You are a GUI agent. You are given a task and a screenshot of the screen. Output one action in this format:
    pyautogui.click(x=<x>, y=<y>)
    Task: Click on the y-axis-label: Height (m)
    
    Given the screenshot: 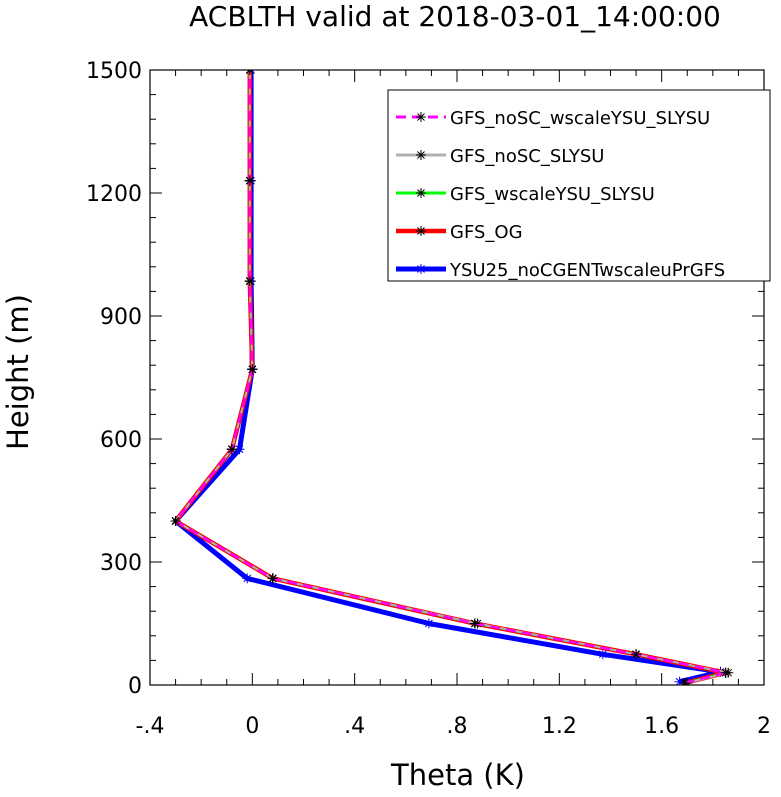 What is the action you would take?
    pyautogui.click(x=18, y=372)
    